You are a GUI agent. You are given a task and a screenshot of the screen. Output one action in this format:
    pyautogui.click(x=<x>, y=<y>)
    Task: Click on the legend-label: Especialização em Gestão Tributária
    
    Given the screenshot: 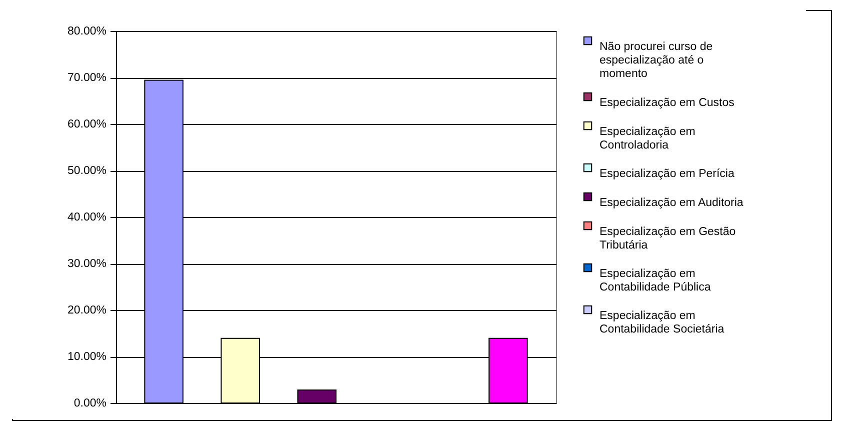 What is the action you would take?
    pyautogui.click(x=668, y=239)
    